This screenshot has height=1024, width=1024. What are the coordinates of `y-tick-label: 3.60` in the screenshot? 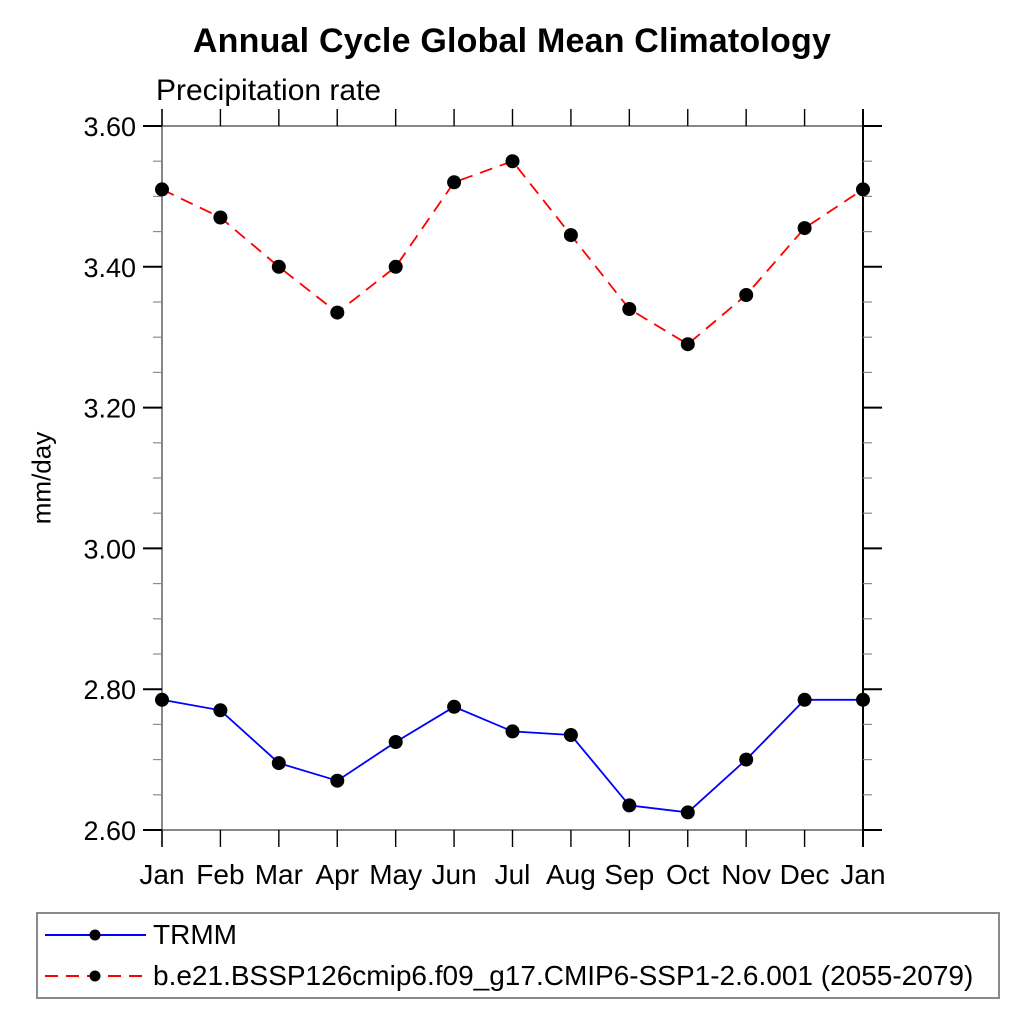 It's located at (109, 127).